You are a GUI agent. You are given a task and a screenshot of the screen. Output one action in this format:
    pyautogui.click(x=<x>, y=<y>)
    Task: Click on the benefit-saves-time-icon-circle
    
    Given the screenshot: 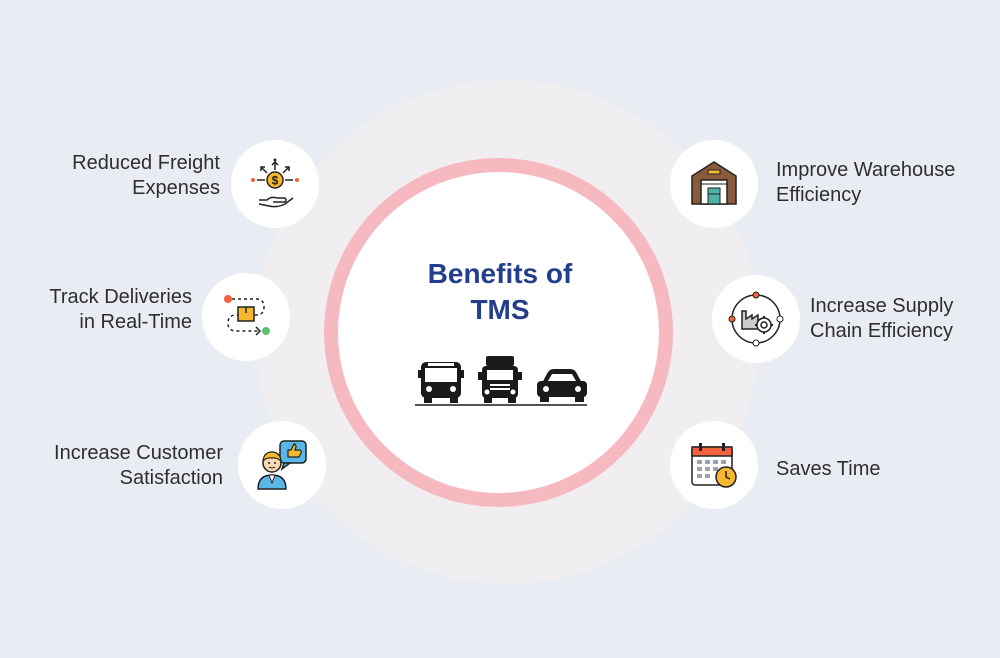 What is the action you would take?
    pyautogui.click(x=714, y=465)
    